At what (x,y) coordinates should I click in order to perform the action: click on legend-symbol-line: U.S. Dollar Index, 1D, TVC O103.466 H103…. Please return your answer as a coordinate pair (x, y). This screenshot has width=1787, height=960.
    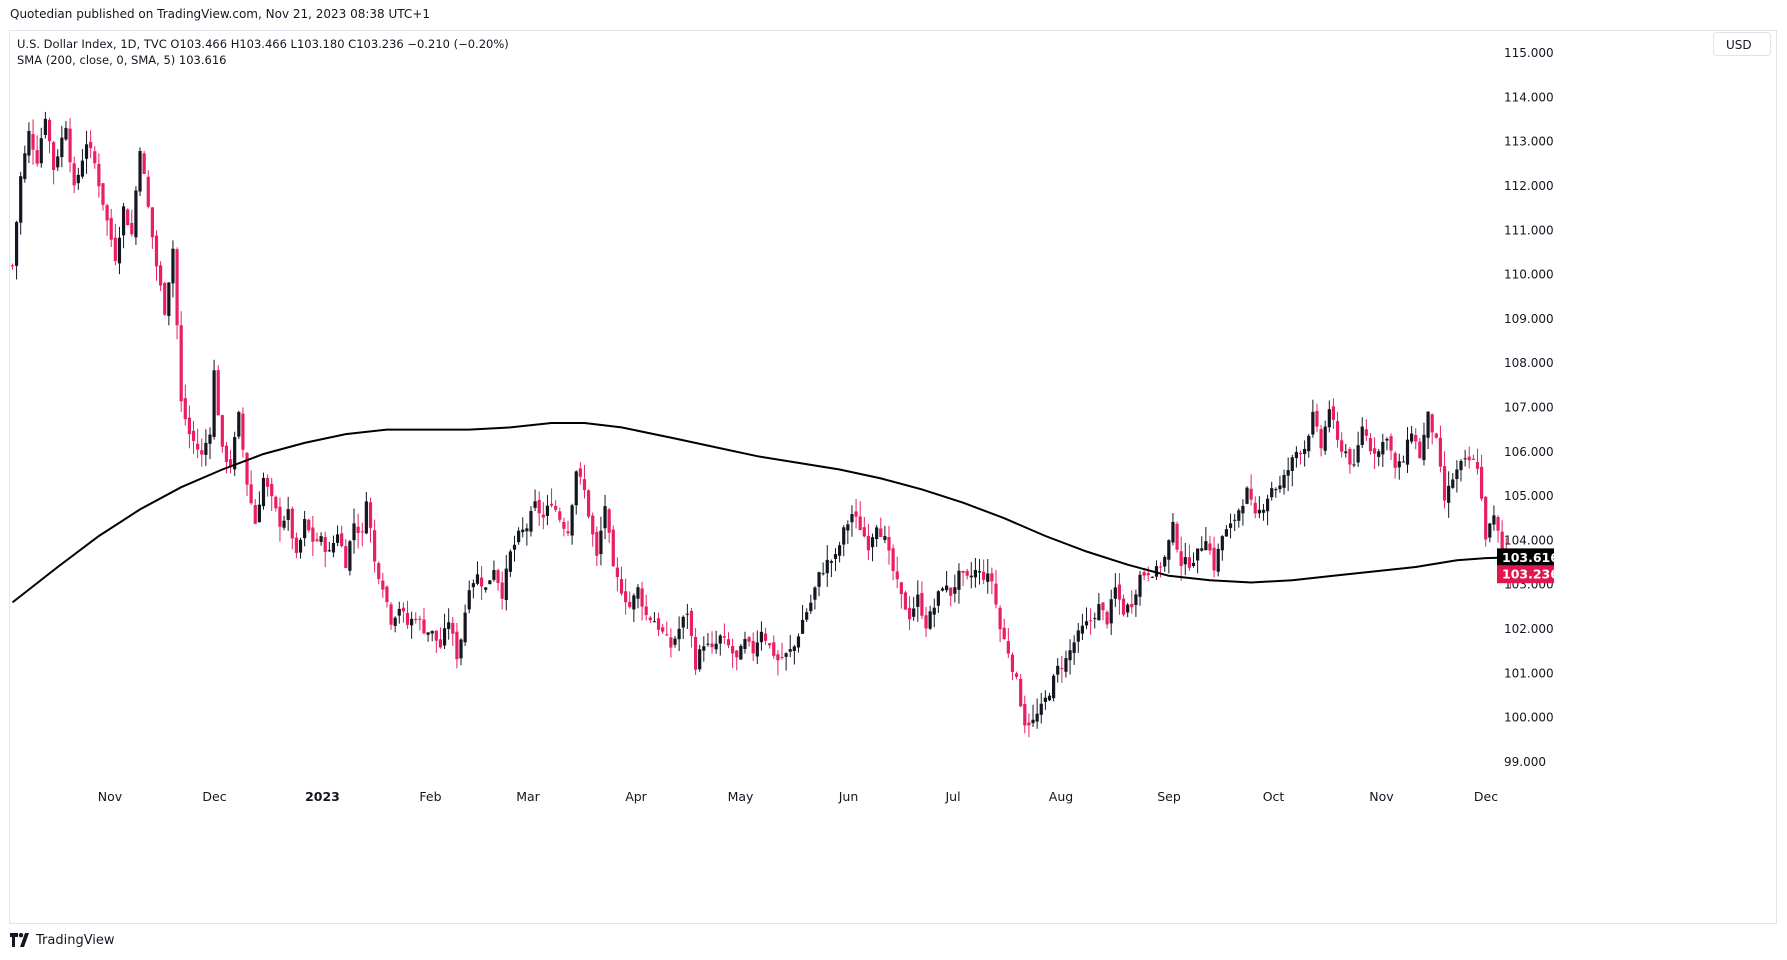
    Looking at the image, I should click on (263, 44).